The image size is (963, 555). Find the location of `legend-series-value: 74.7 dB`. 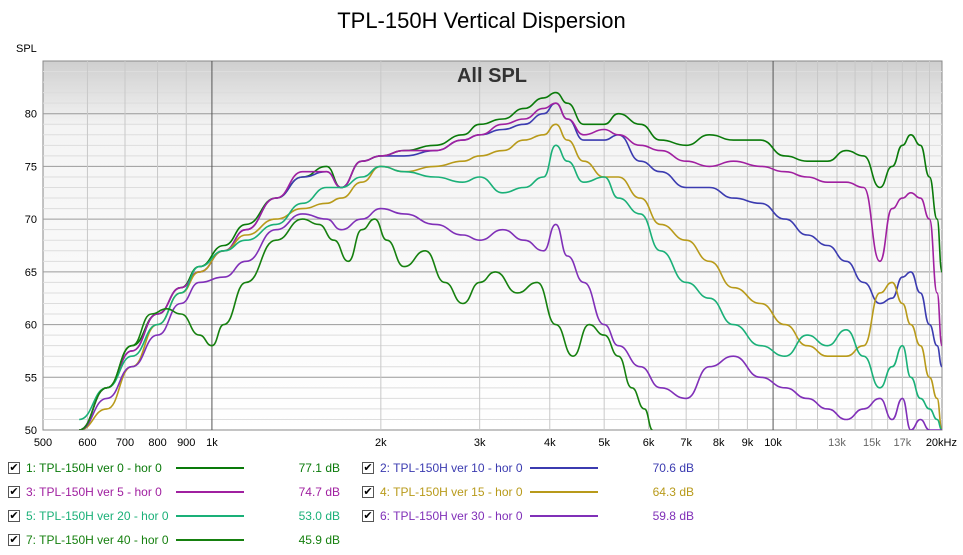

legend-series-value: 74.7 dB is located at coordinates (319, 492).